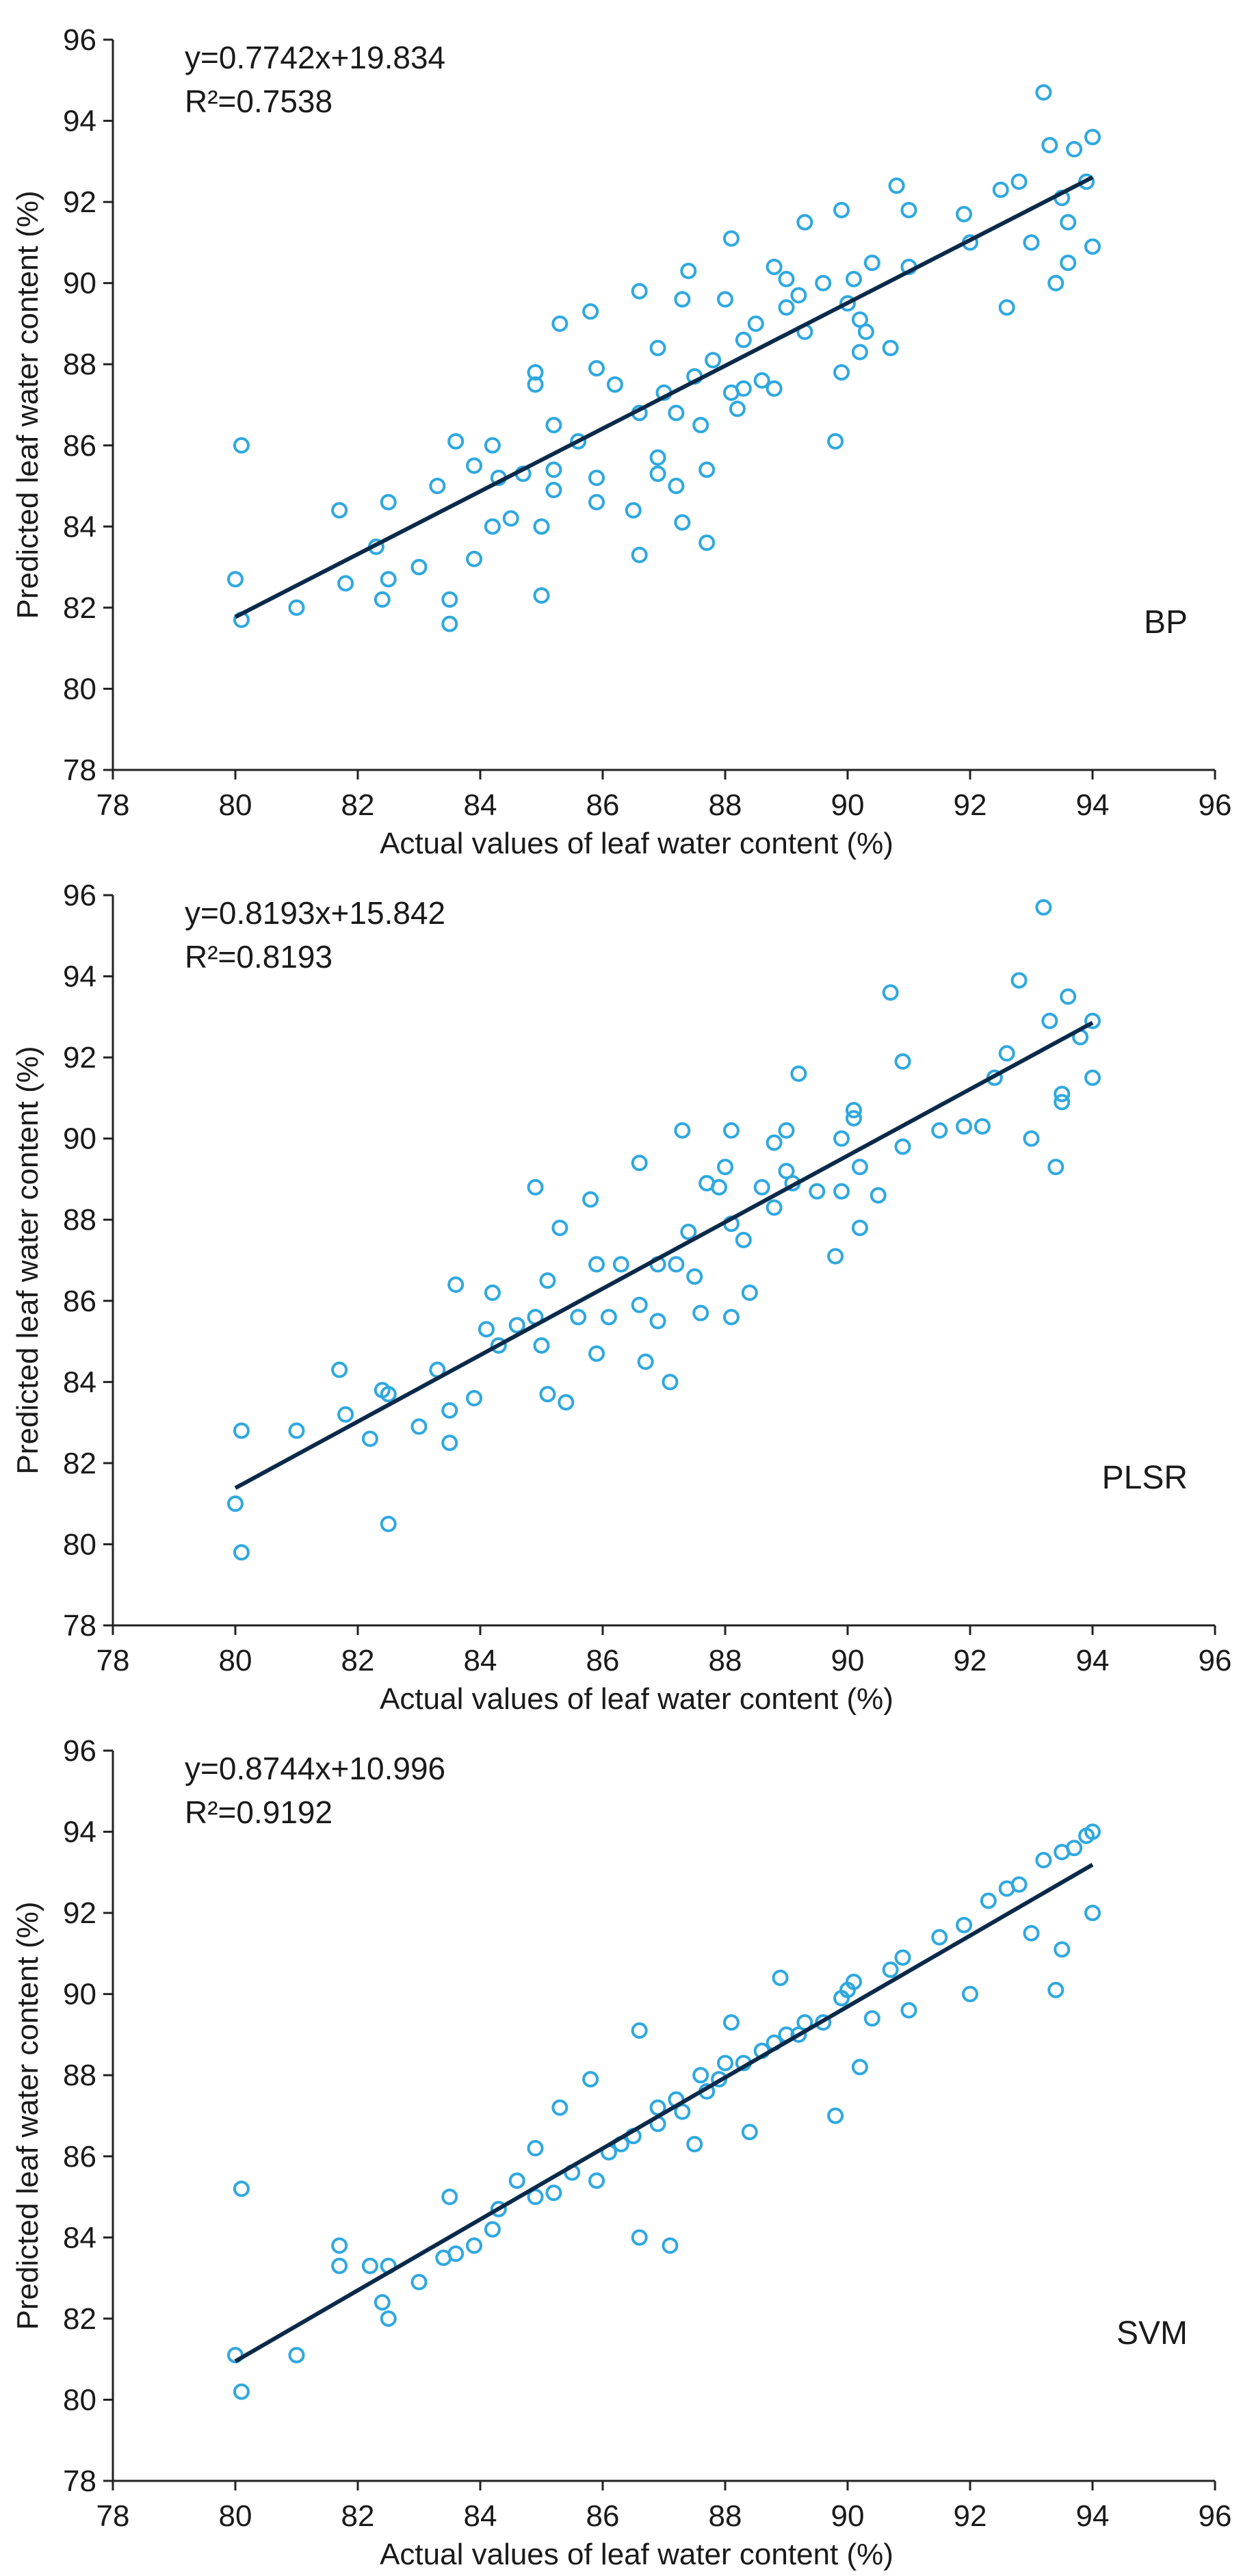 Image resolution: width=1254 pixels, height=2576 pixels. I want to click on x-tick-label: 88, so click(725, 805).